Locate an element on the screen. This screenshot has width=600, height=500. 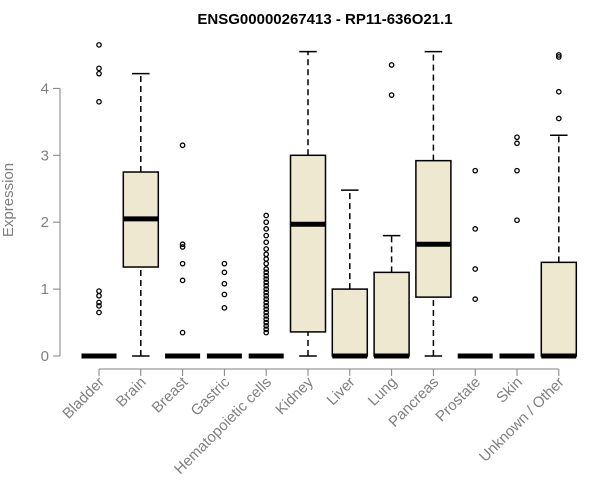
x-tick-label: Lung is located at coordinates (383, 392).